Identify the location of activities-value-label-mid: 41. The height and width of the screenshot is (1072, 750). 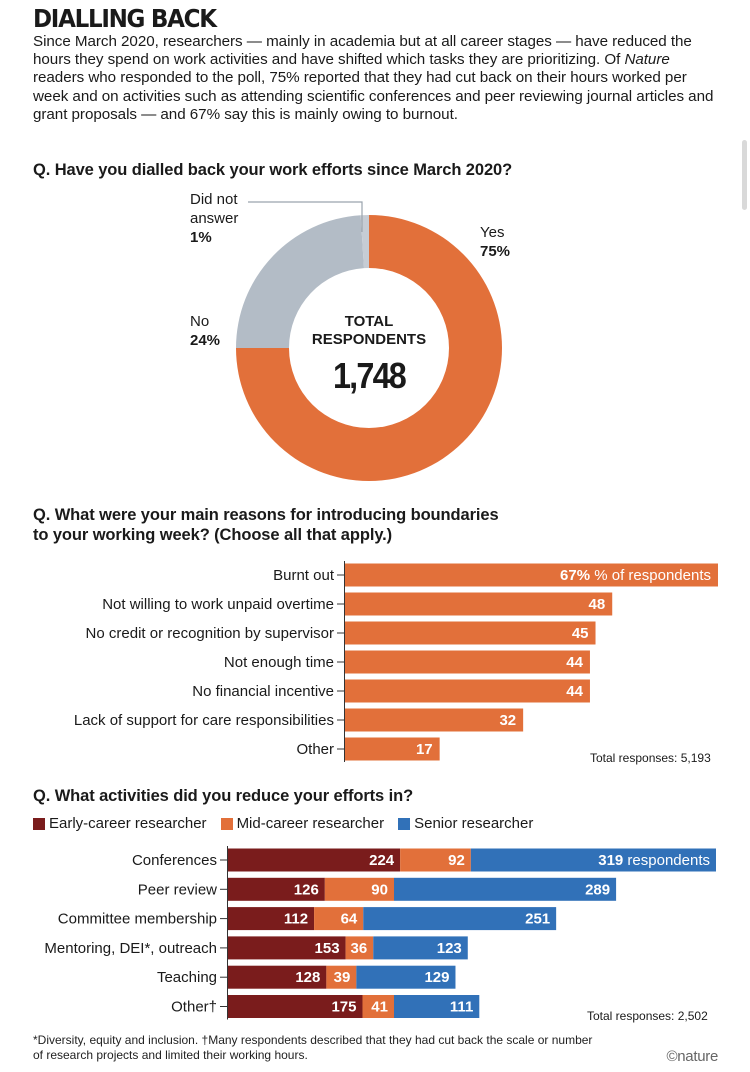
(379, 1007).